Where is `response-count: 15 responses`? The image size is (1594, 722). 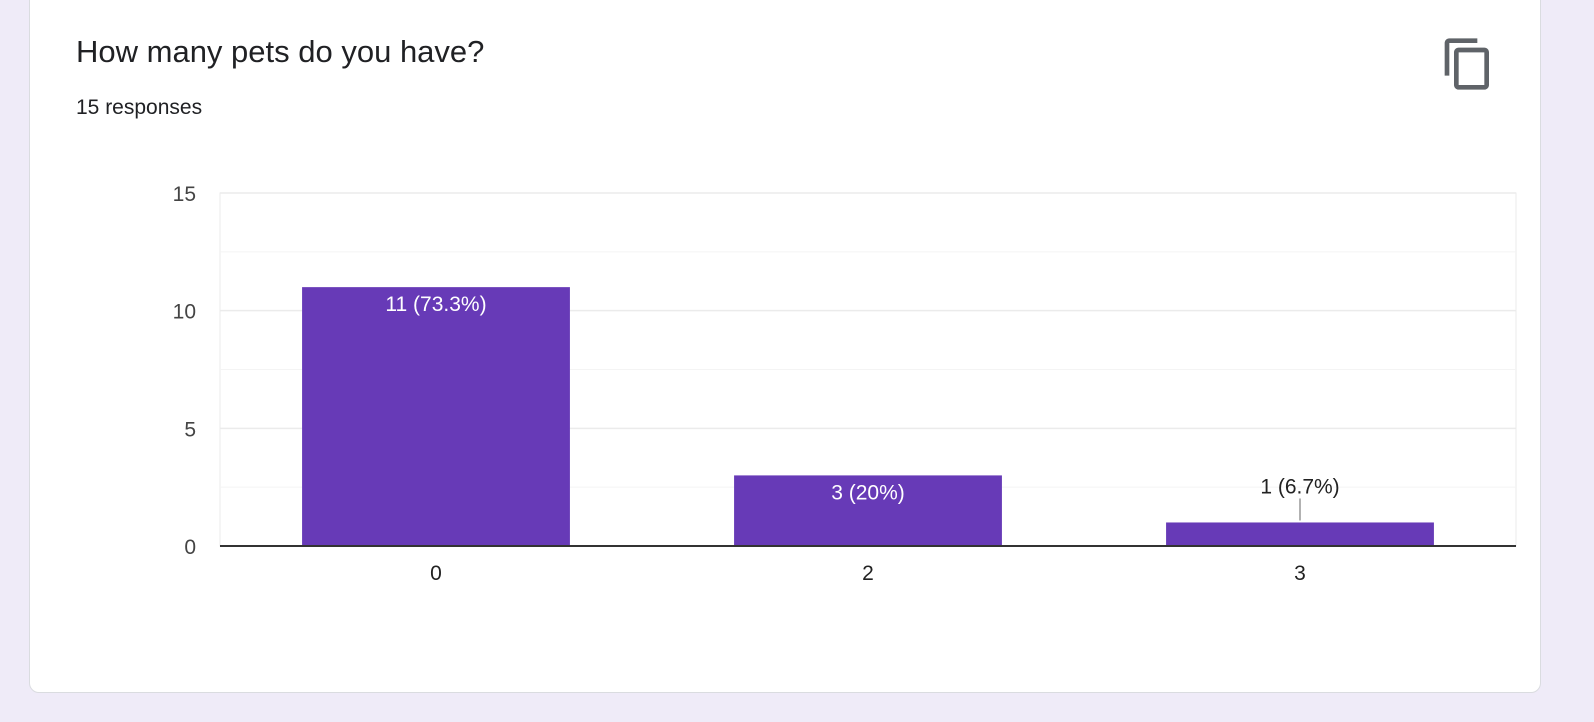 response-count: 15 responses is located at coordinates (139, 107).